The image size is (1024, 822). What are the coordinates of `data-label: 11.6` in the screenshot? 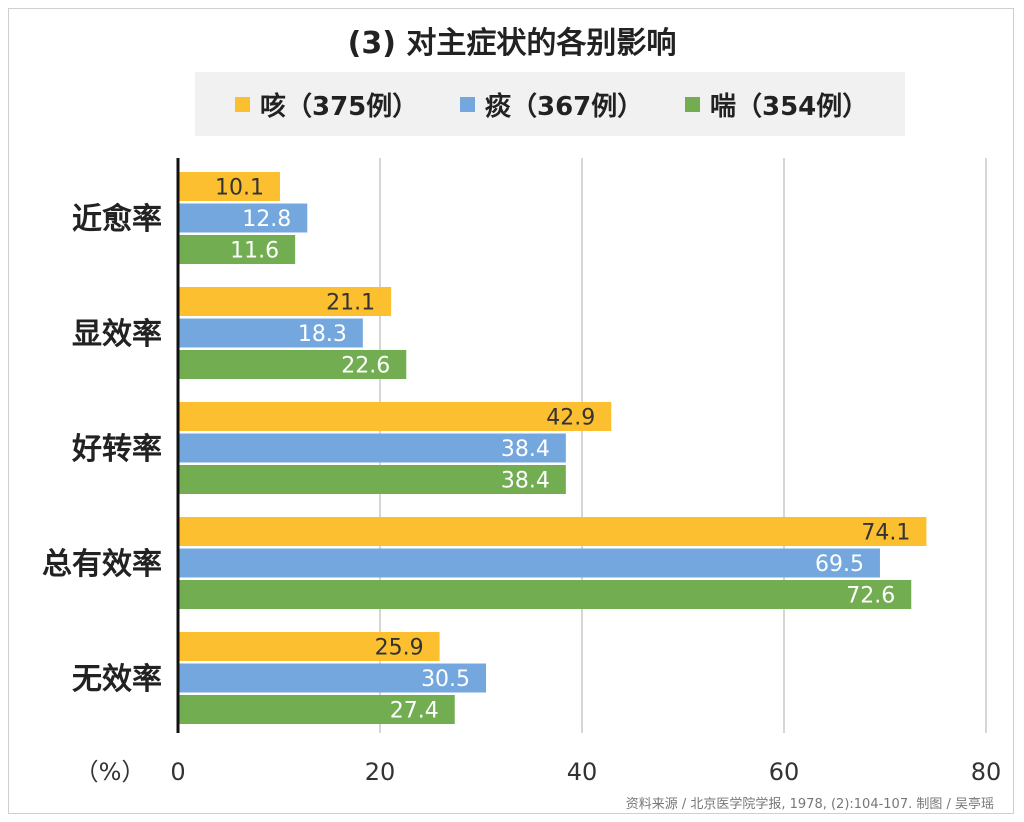 It's located at (254, 251).